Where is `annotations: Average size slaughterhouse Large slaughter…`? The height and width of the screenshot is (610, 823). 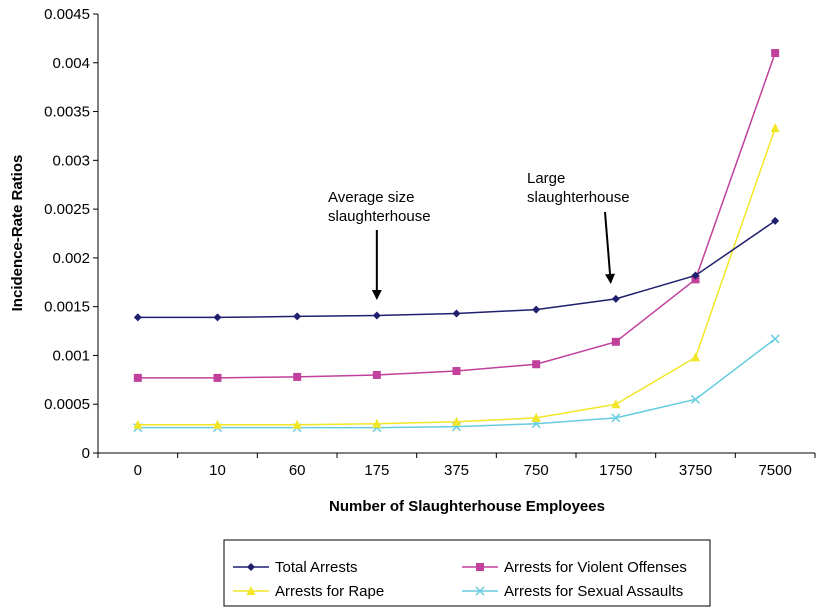 annotations: Average size slaughterhouse Large slaughter… is located at coordinates (479, 235).